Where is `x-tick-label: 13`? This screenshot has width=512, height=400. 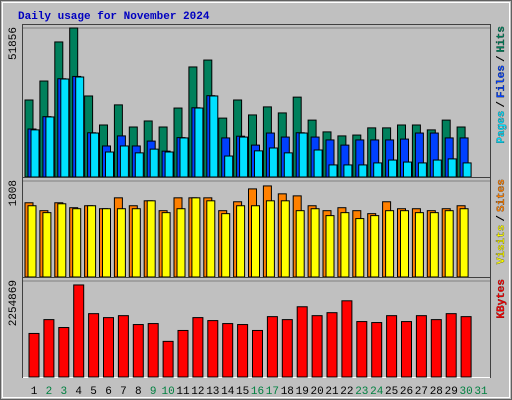 x-tick-label: 13 is located at coordinates (212, 392).